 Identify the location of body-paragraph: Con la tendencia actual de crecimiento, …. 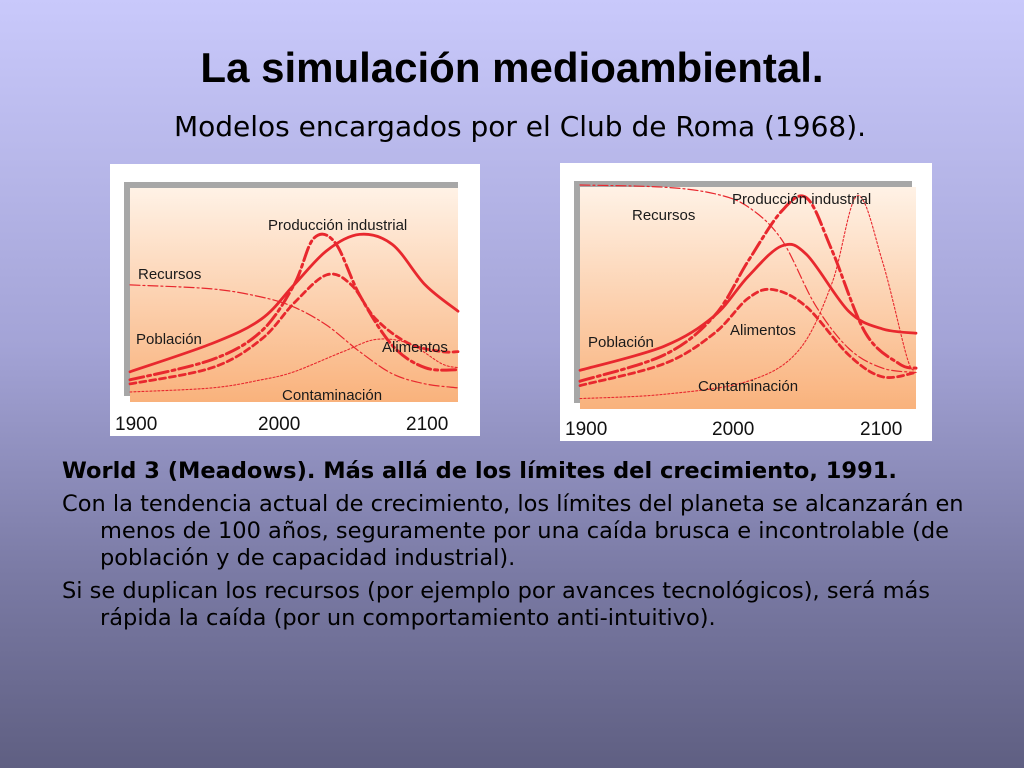
(513, 531).